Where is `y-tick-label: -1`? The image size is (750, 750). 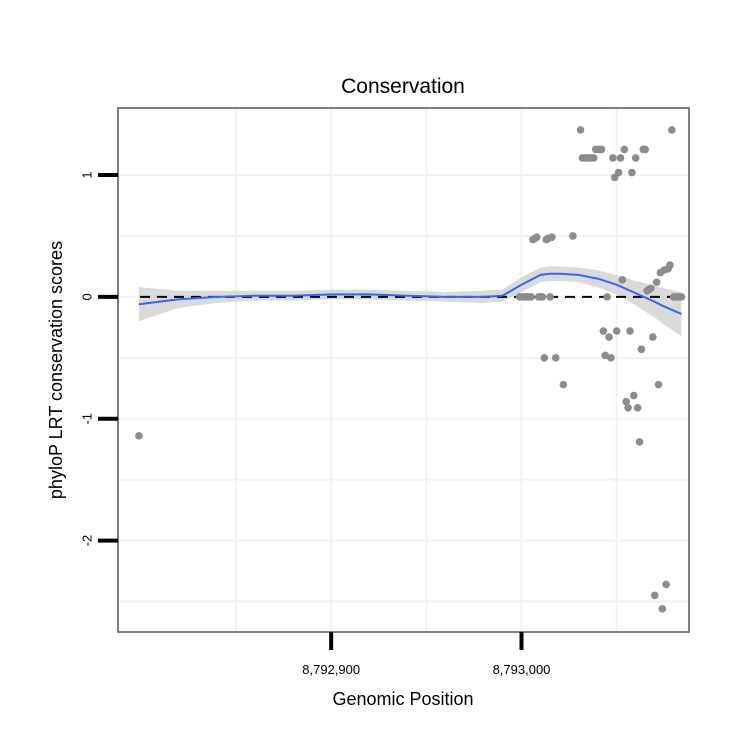
y-tick-label: -1 is located at coordinates (86, 419).